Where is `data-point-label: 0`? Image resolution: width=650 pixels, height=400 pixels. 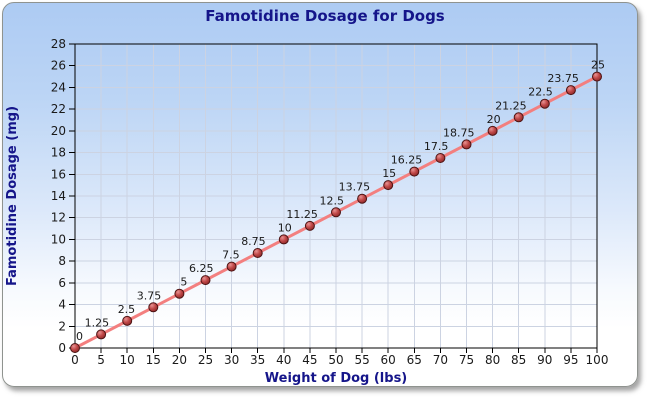 data-point-label: 0 is located at coordinates (79, 336).